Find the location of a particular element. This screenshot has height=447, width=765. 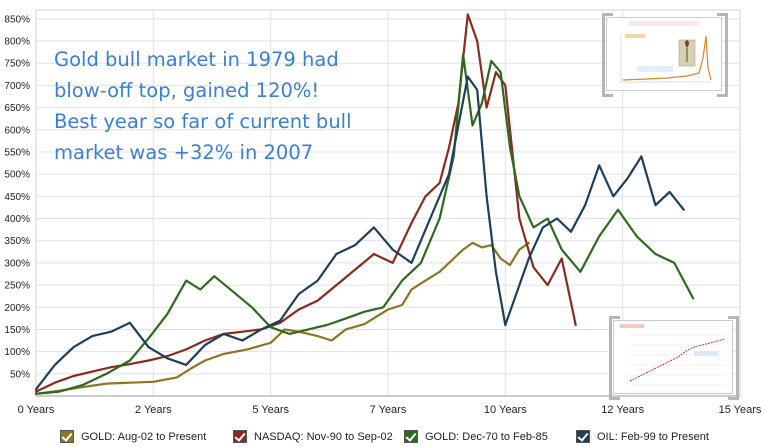

legend-item-gold-dec70: GOLD: Dec-70 to Feb-85 is located at coordinates (476, 436).